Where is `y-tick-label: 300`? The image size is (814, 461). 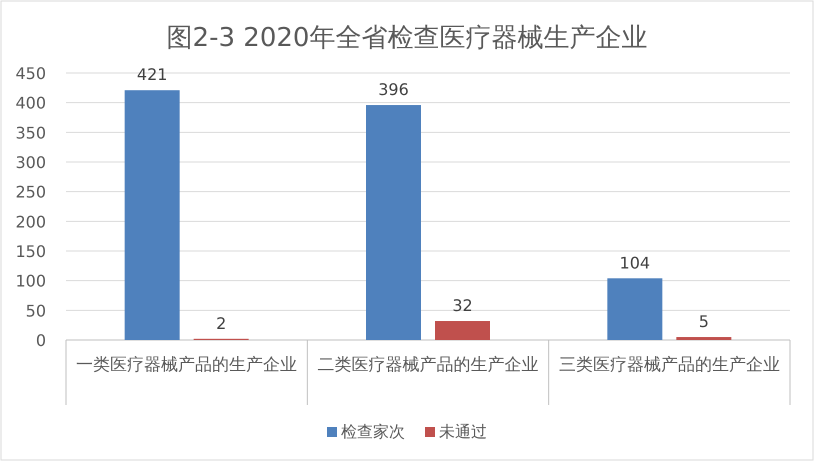 y-tick-label: 300 is located at coordinates (30, 162).